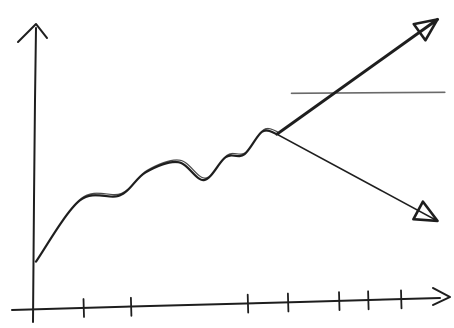 The width and height of the screenshot is (454, 328). What do you see at coordinates (357, 177) in the screenshot?
I see `series-downward-projection` at bounding box center [357, 177].